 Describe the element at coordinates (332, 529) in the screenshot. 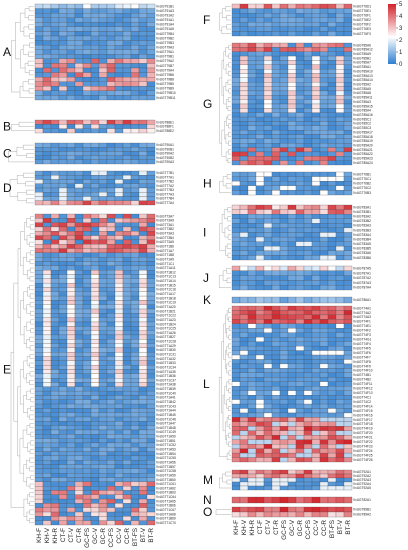

I see `column-label: BT-FS` at that location.